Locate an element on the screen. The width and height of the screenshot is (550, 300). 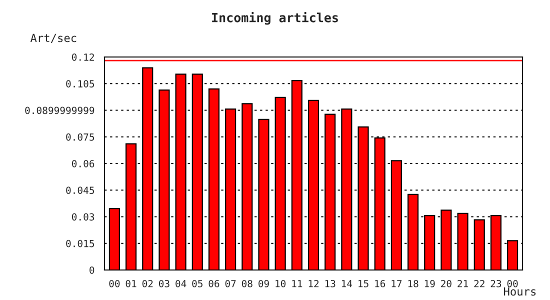
y-axis-title: Art/sec is located at coordinates (53, 39).